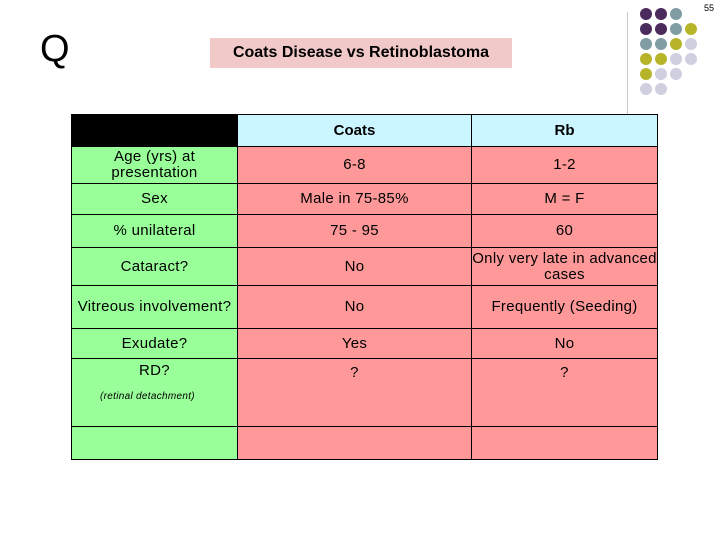  What do you see at coordinates (564, 307) in the screenshot?
I see `rb-cell: Frequently (Seeding)` at bounding box center [564, 307].